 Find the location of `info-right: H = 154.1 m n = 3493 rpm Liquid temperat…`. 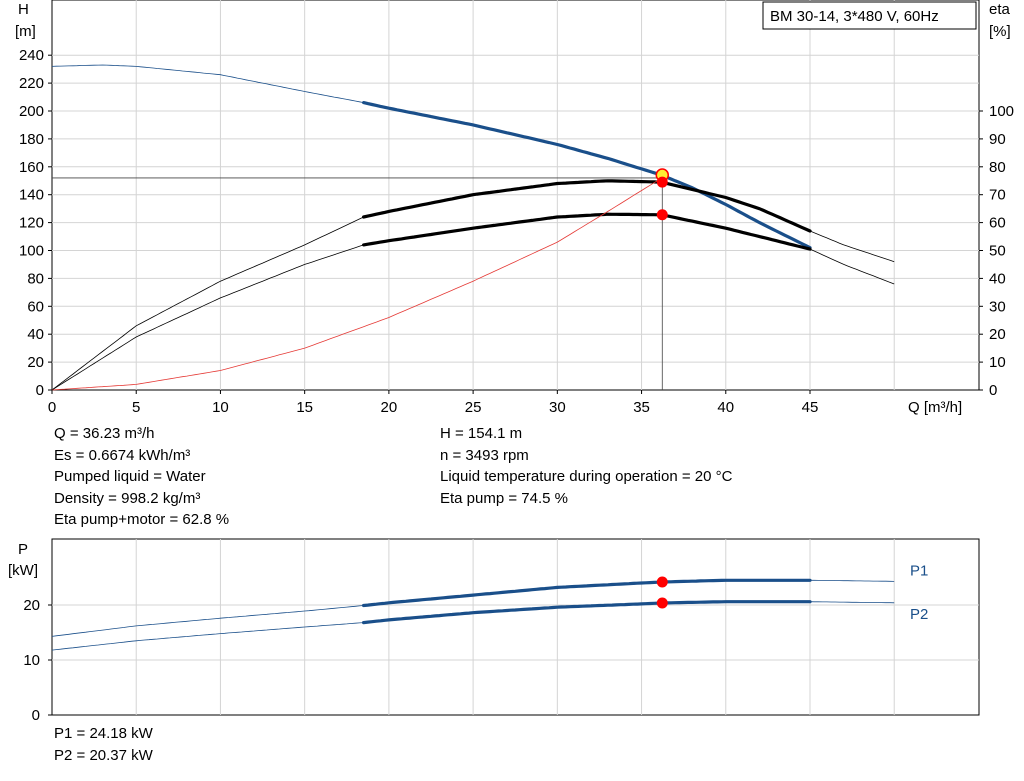

info-right: H = 154.1 m n = 3493 rpm Liquid temperat… is located at coordinates (586, 466).